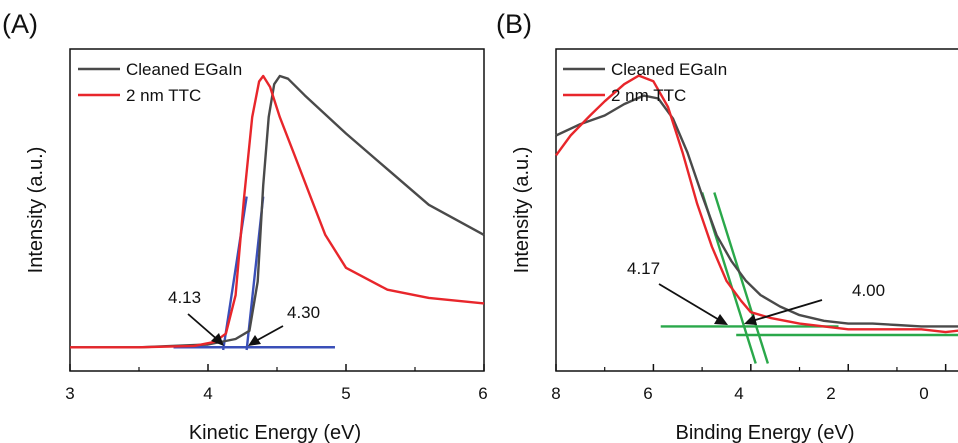 This screenshot has width=958, height=443. I want to click on panel-a-tick-label-4: 4, so click(207, 393).